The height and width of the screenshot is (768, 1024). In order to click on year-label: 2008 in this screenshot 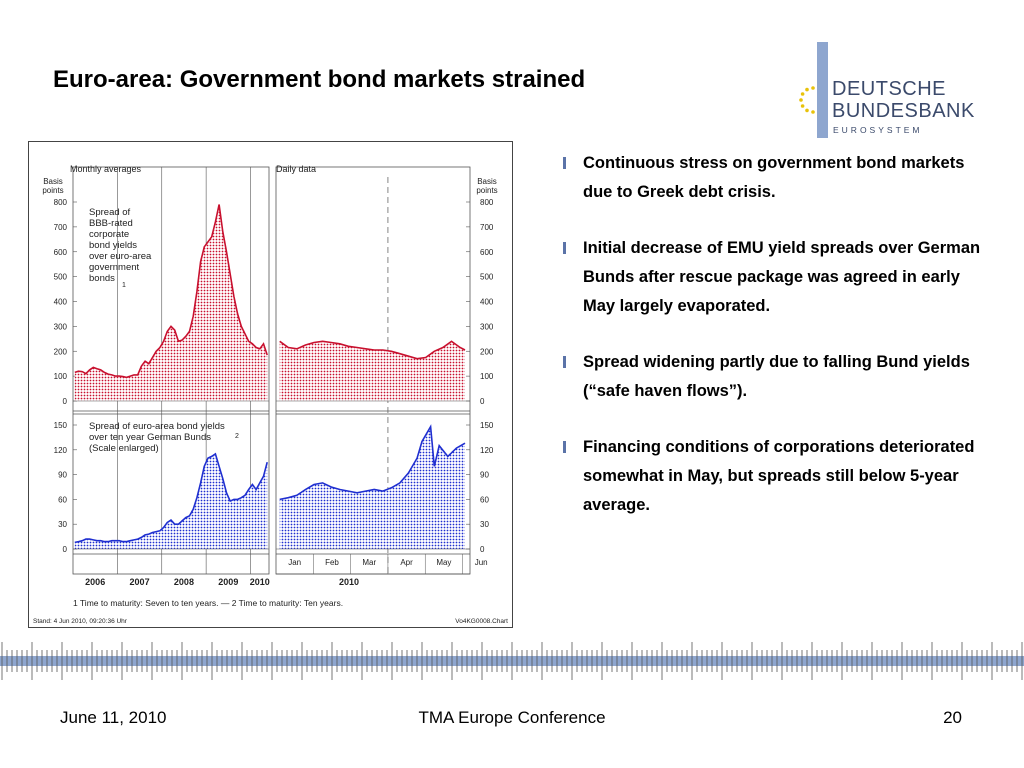, I will do `click(184, 582)`.